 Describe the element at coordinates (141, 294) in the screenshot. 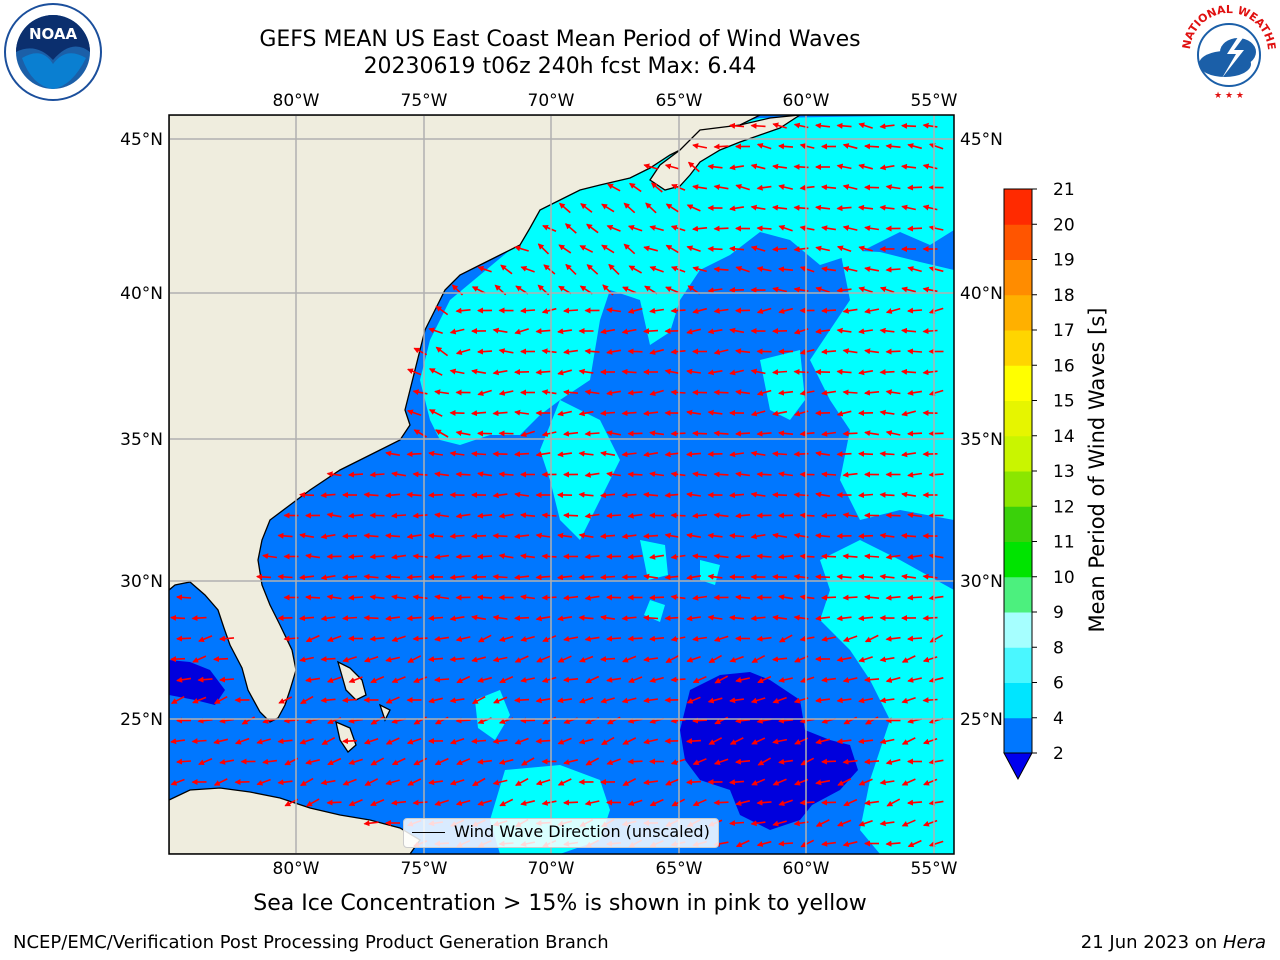

I see `lat-label-left: 40°N` at that location.